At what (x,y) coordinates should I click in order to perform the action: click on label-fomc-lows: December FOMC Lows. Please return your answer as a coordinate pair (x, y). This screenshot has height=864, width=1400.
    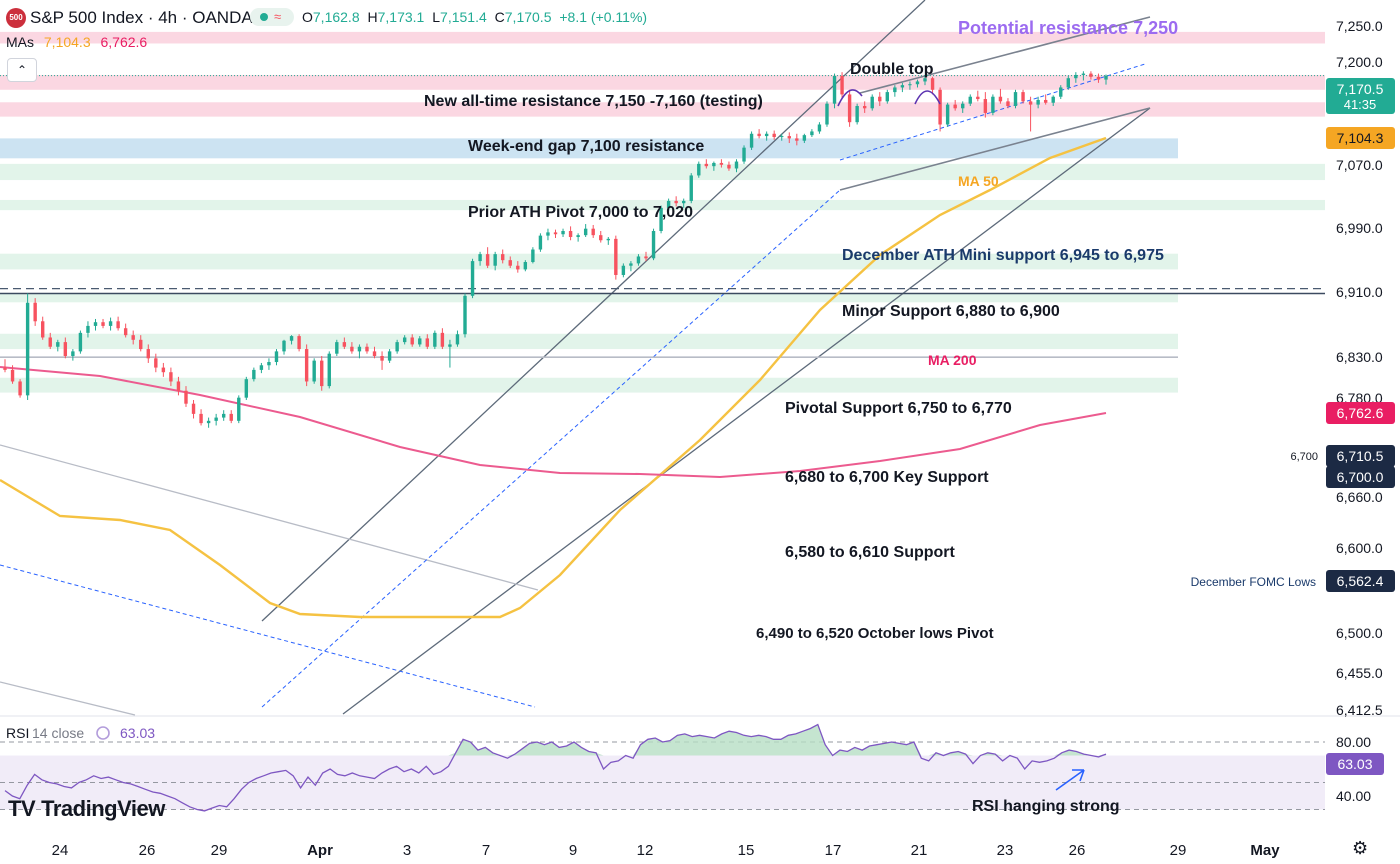
    Looking at the image, I should click on (1253, 582).